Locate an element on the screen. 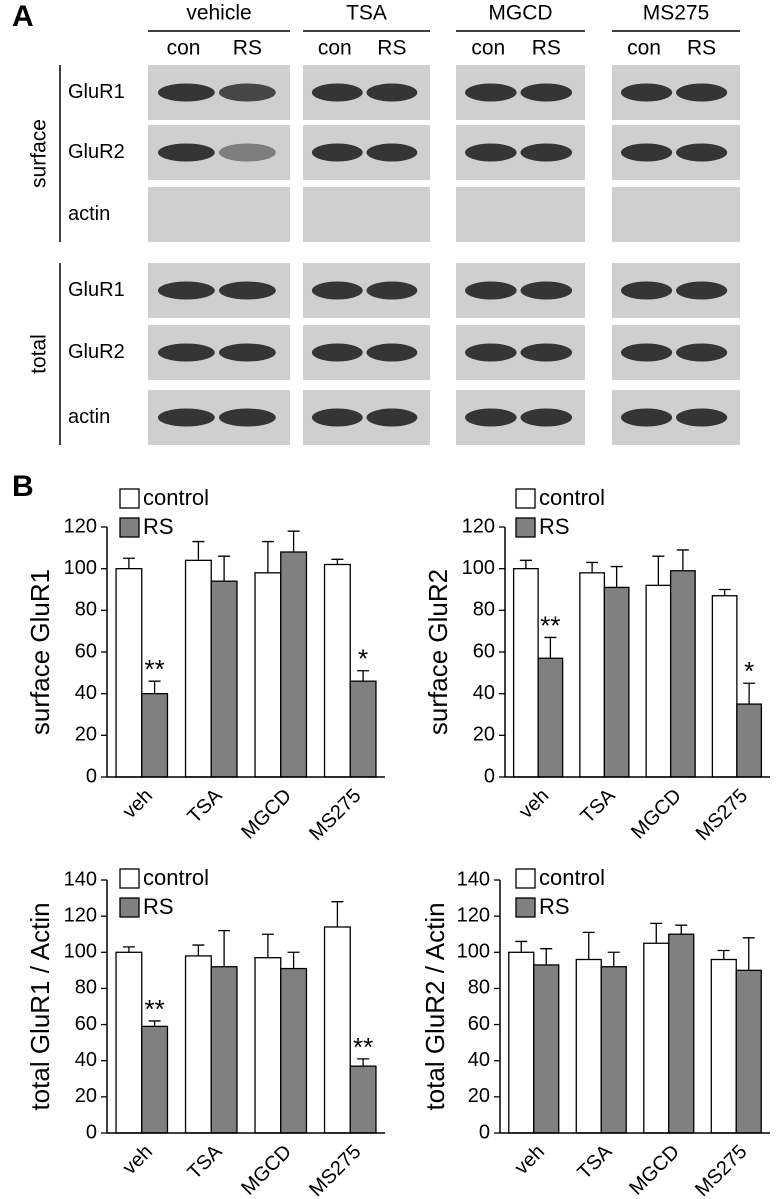 This screenshot has width=780, height=1199. group-label: MGCD is located at coordinates (520, 13).